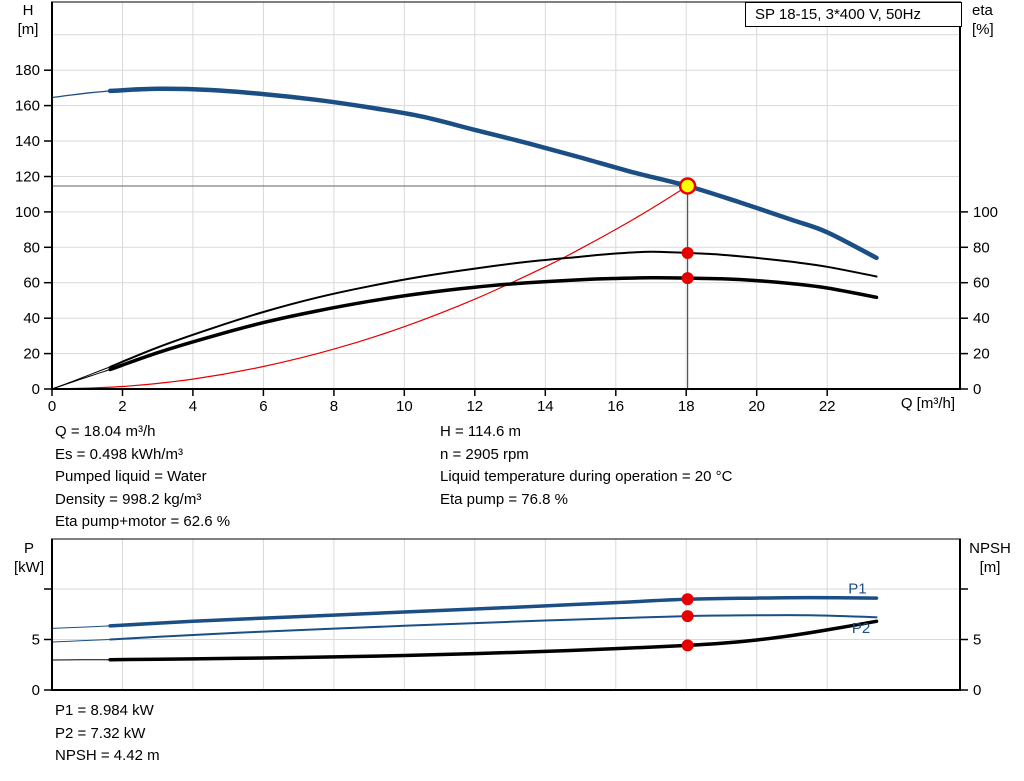 The height and width of the screenshot is (781, 1024). Describe the element at coordinates (404, 406) in the screenshot. I see `tick-label: 10` at that location.